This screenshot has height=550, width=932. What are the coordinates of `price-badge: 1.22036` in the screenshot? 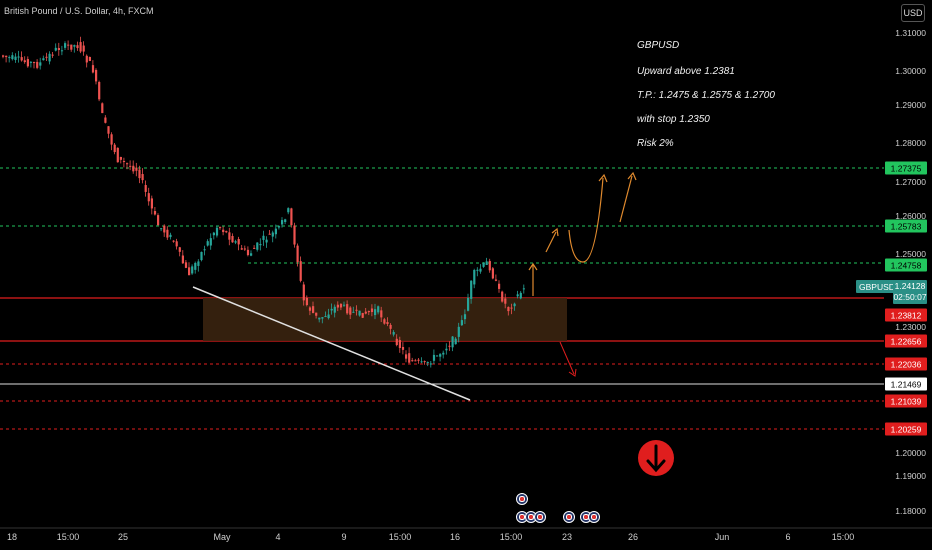 It's located at (906, 364).